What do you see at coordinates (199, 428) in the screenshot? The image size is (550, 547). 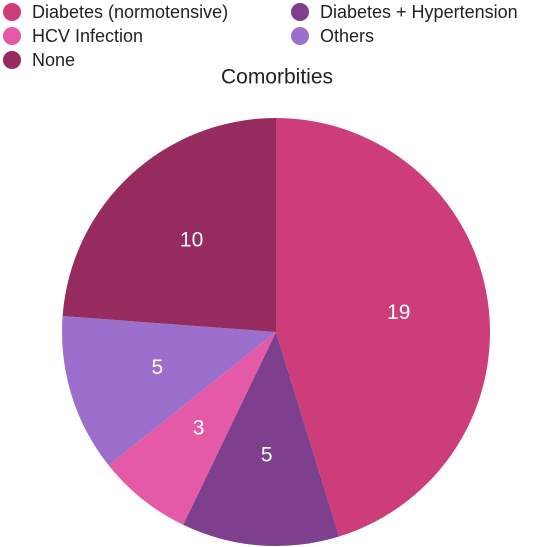 I see `data-label: 3` at bounding box center [199, 428].